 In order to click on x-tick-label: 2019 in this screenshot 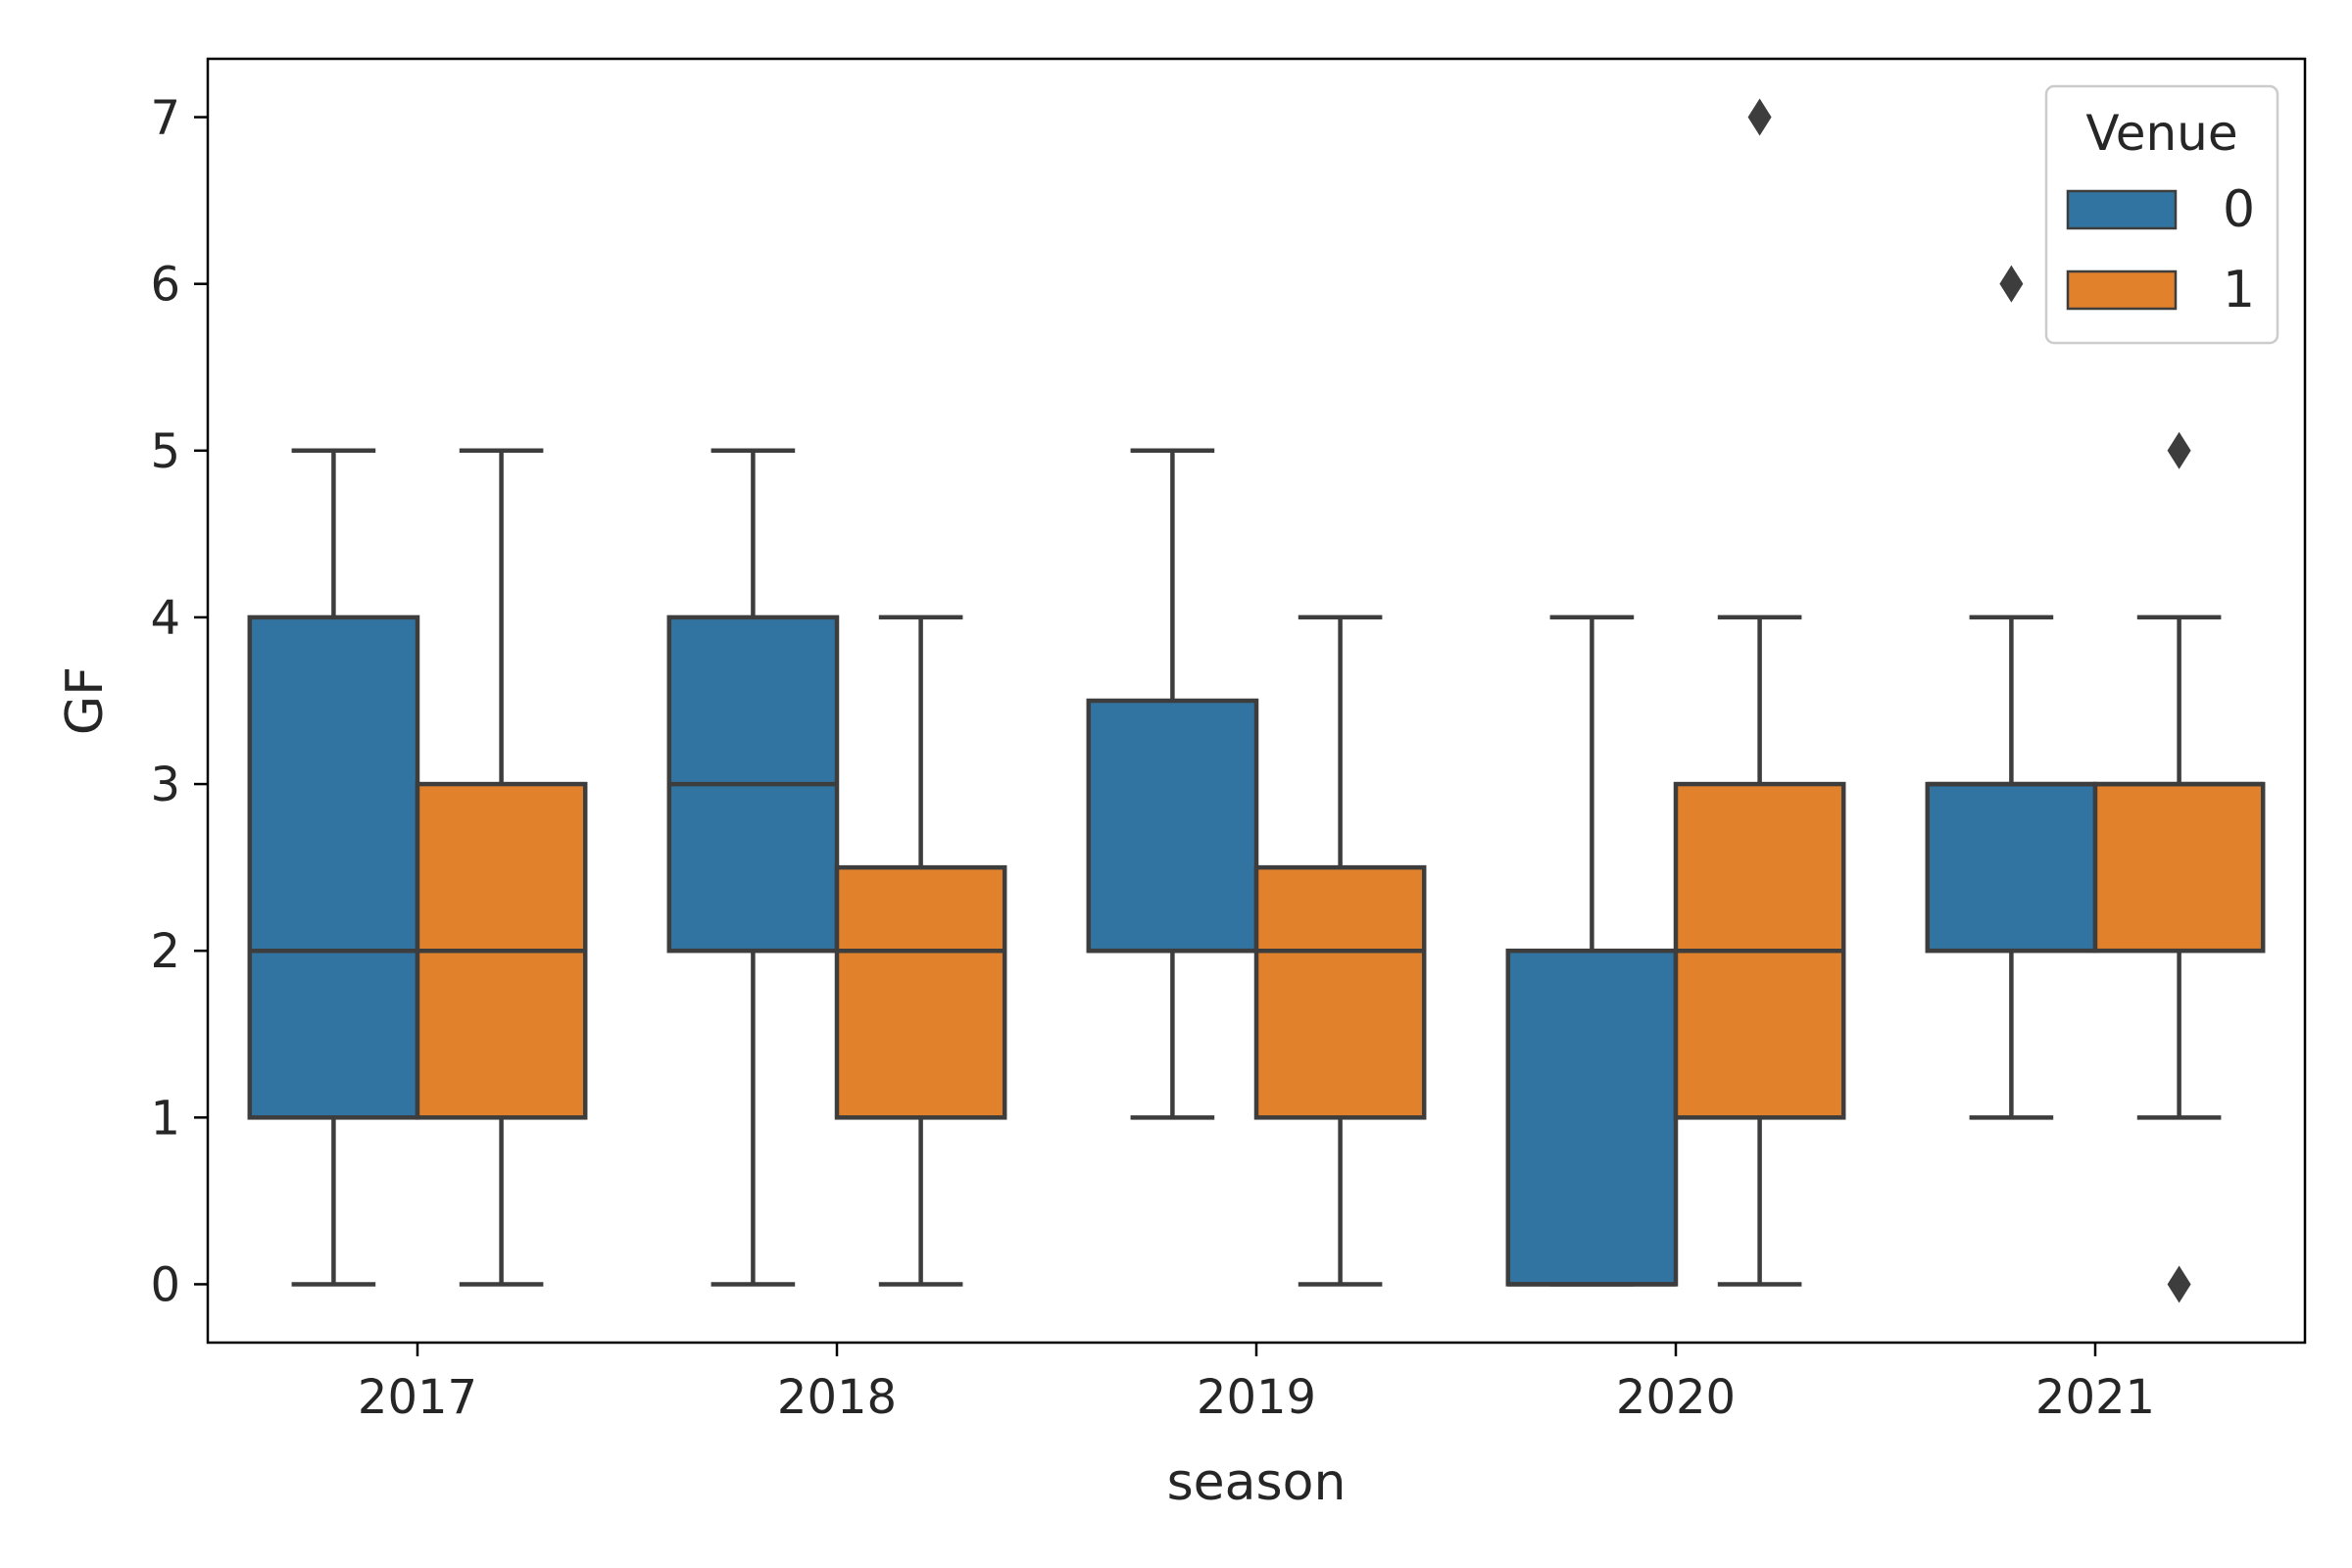, I will do `click(1256, 1397)`.